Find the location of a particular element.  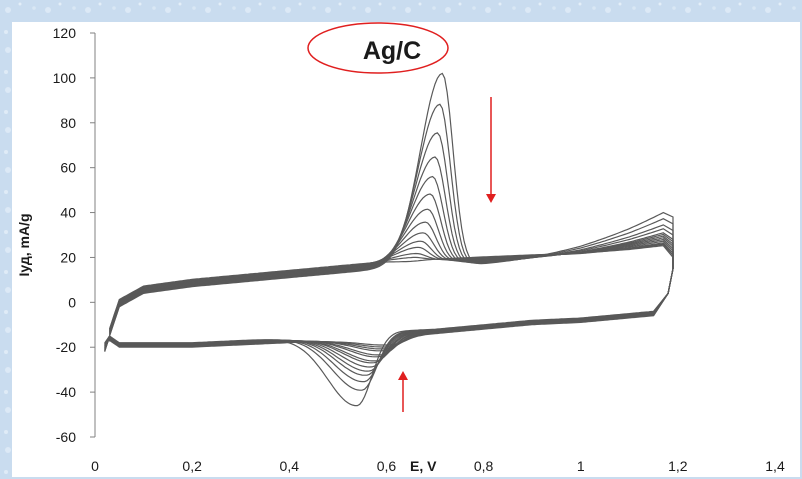

title-circle is located at coordinates (378, 48).